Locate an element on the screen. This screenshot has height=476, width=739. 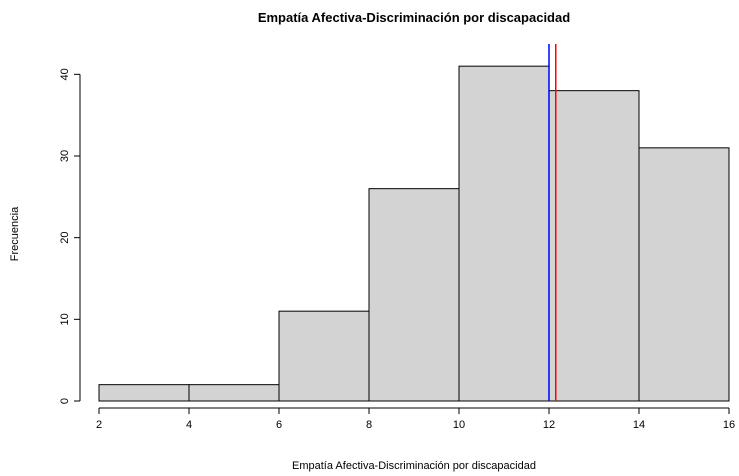
y-axis: 0 10 20 30 40 is located at coordinates (70, 236).